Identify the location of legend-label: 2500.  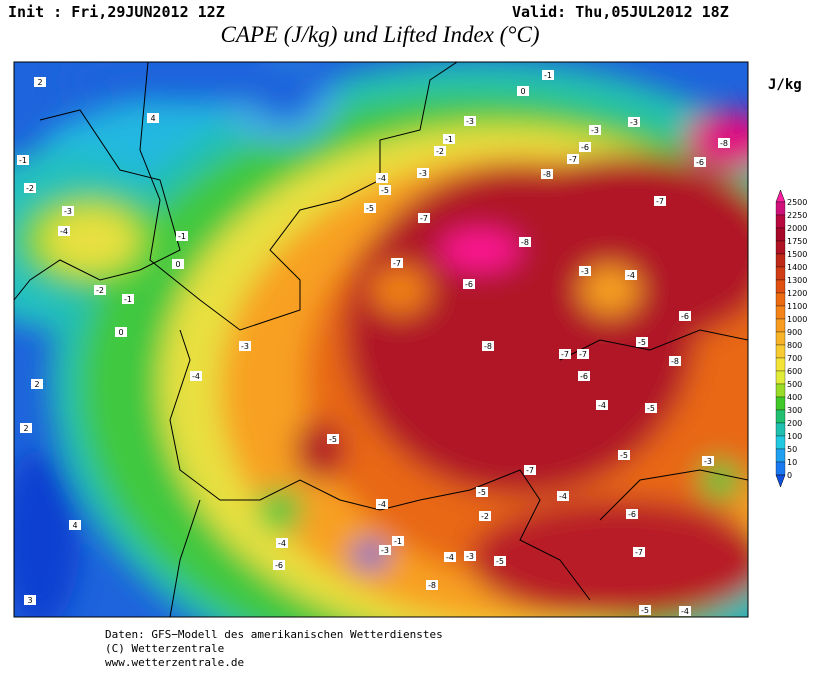
(797, 202).